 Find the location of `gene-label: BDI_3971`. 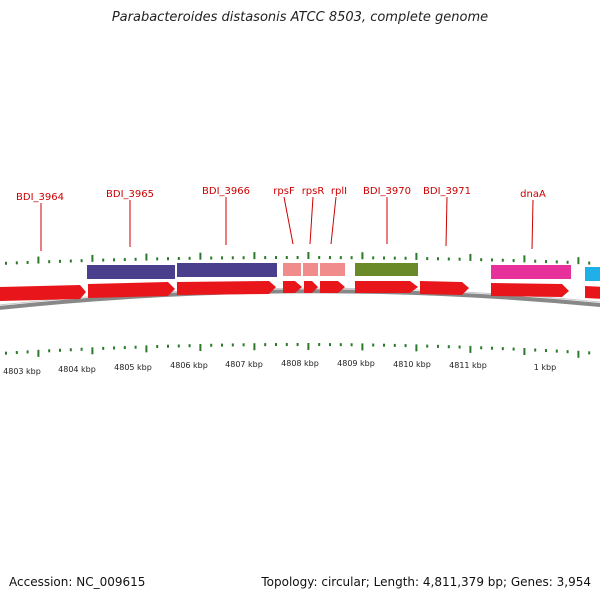

gene-label: BDI_3971 is located at coordinates (447, 191).